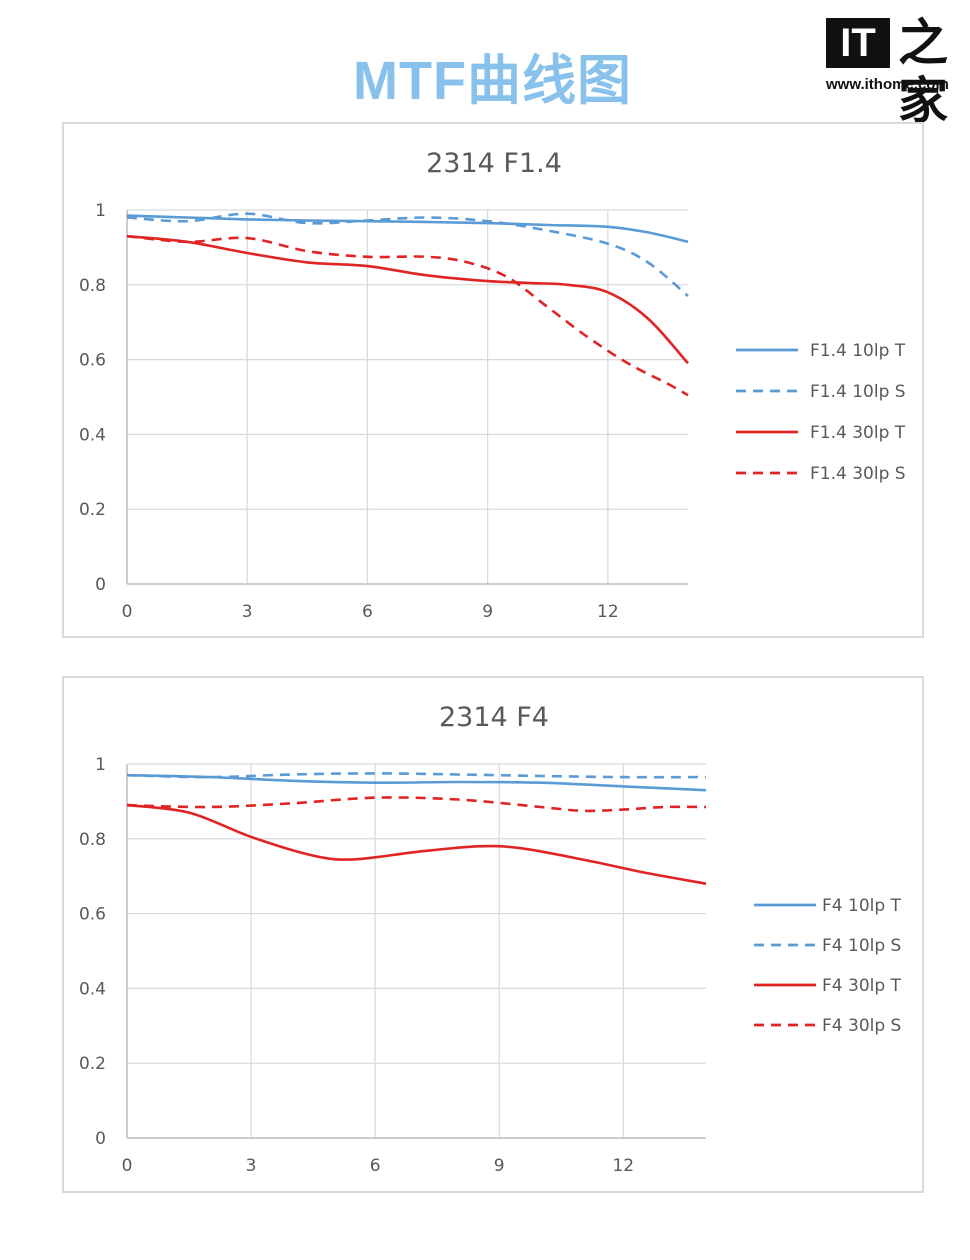 The image size is (970, 1260). Describe the element at coordinates (923, 71) in the screenshot. I see `logo-glyph: 之家` at that location.